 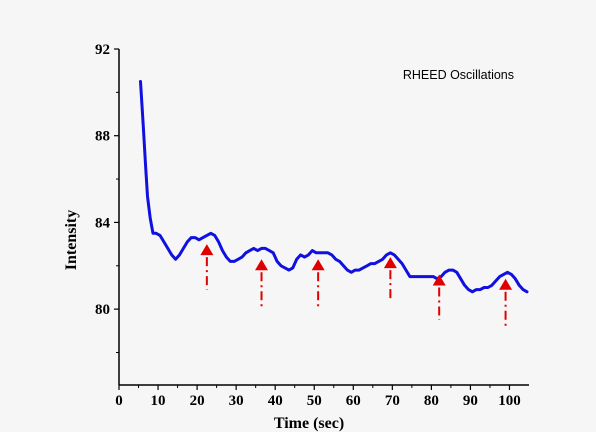 What do you see at coordinates (353, 401) in the screenshot?
I see `x-tick-label: 60` at bounding box center [353, 401].